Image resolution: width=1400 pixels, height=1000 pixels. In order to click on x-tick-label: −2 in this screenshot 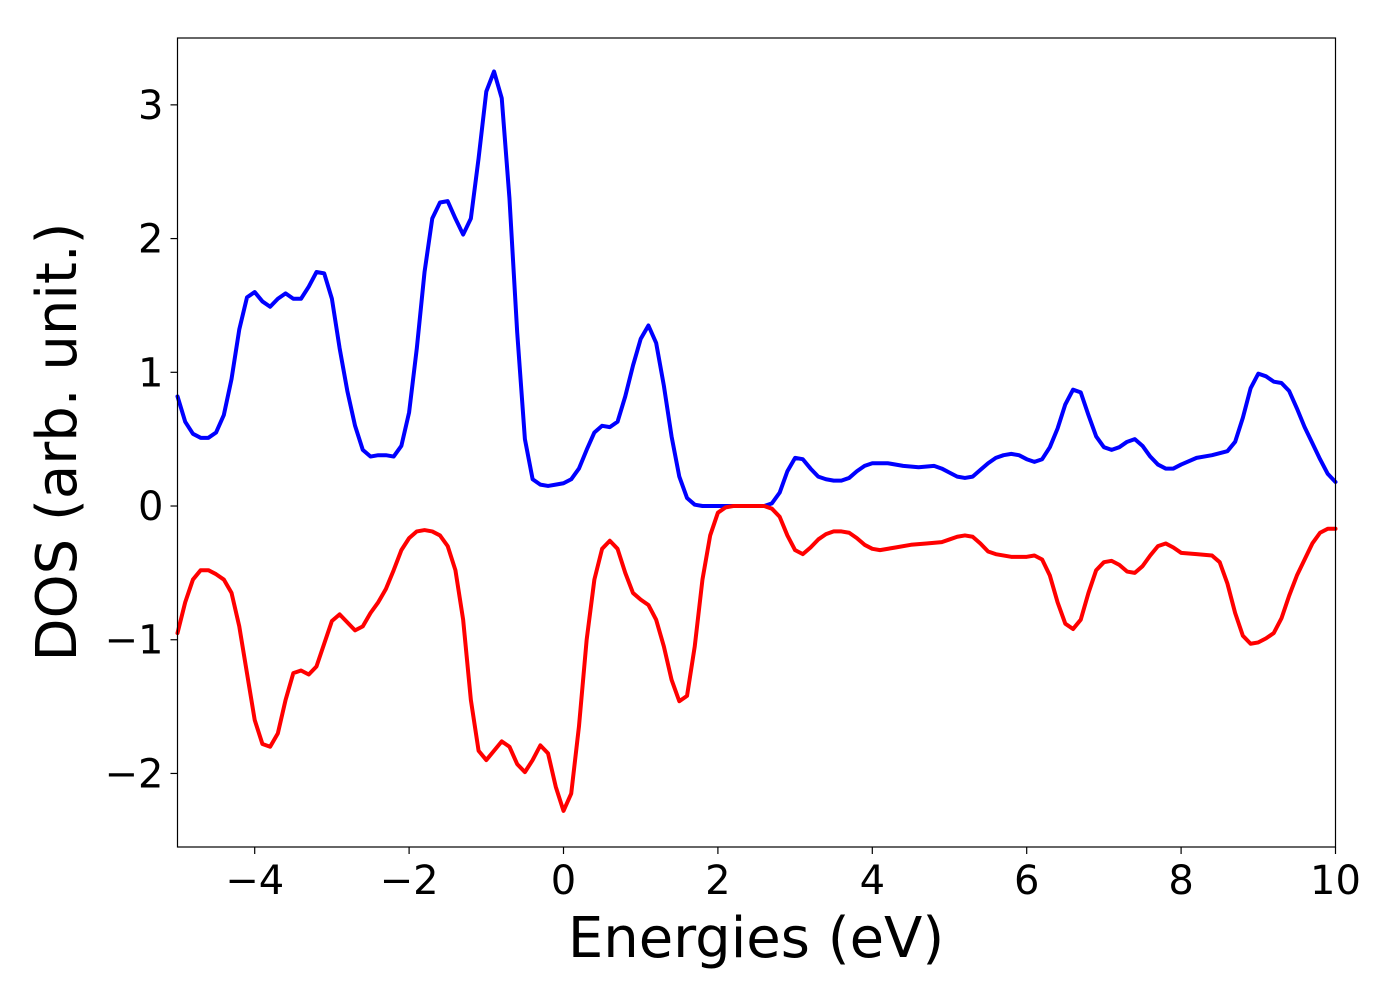, I will do `click(409, 881)`.